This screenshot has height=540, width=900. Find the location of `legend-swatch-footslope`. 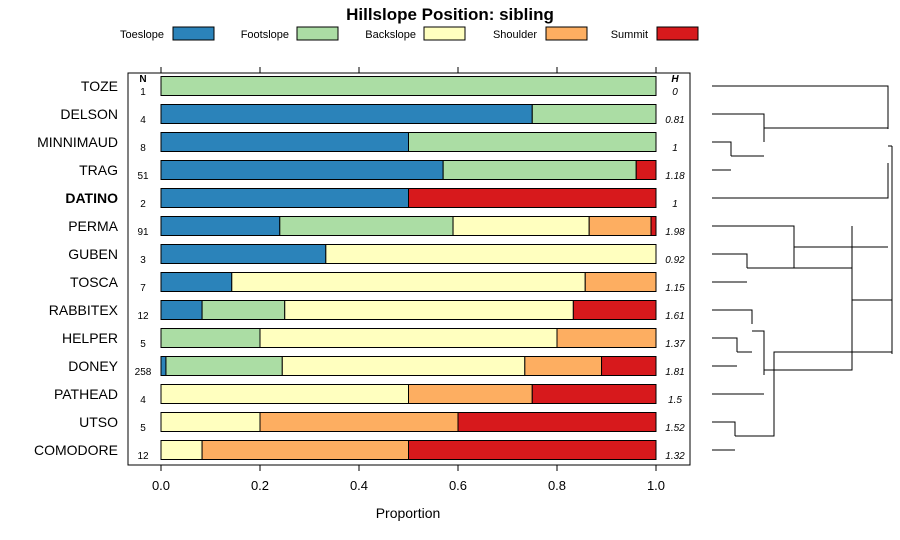

legend-swatch-footslope is located at coordinates (317, 33).